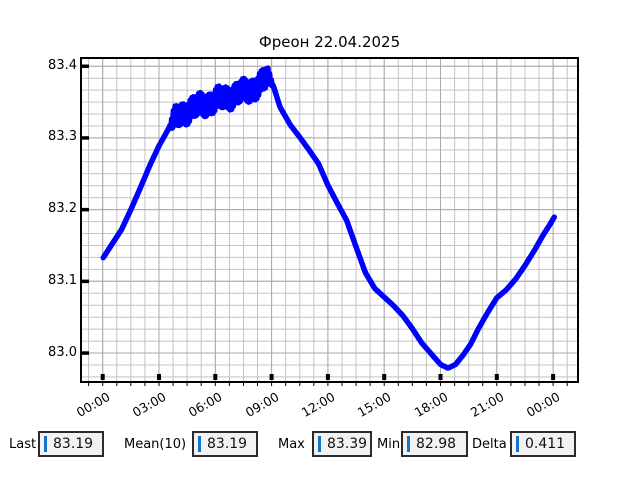 The image size is (640, 480). What do you see at coordinates (545, 444) in the screenshot?
I see `stat-delta-value: 0.411` at bounding box center [545, 444].